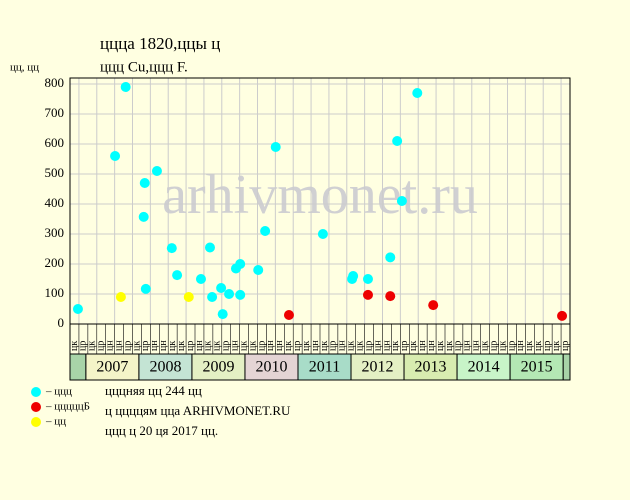 This screenshot has width=630, height=500. Describe the element at coordinates (378, 367) in the screenshot. I see `year-label: 2012` at that location.